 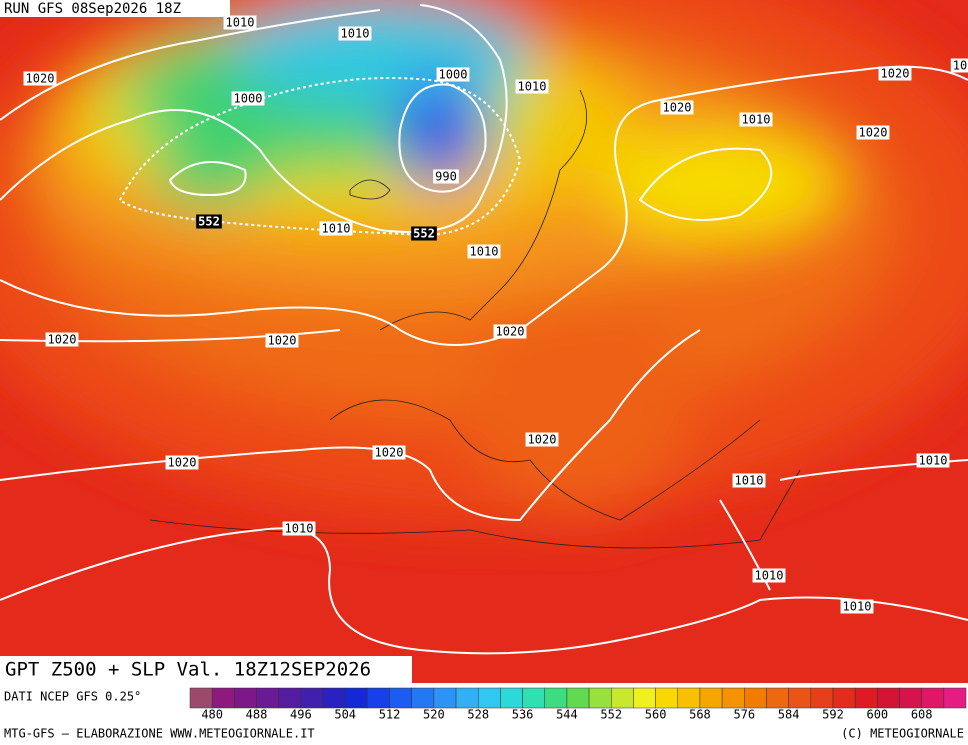 I want to click on isobar-label: 990, so click(x=446, y=177).